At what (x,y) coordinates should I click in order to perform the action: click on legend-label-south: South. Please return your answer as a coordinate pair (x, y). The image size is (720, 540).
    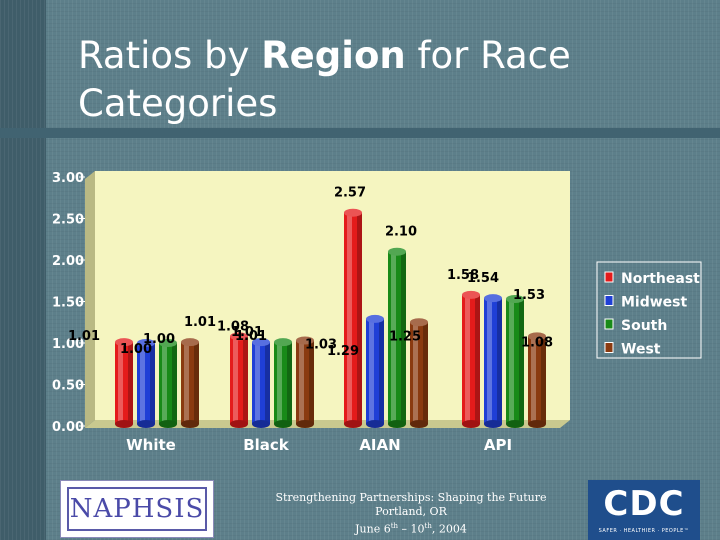
    Looking at the image, I should click on (644, 326).